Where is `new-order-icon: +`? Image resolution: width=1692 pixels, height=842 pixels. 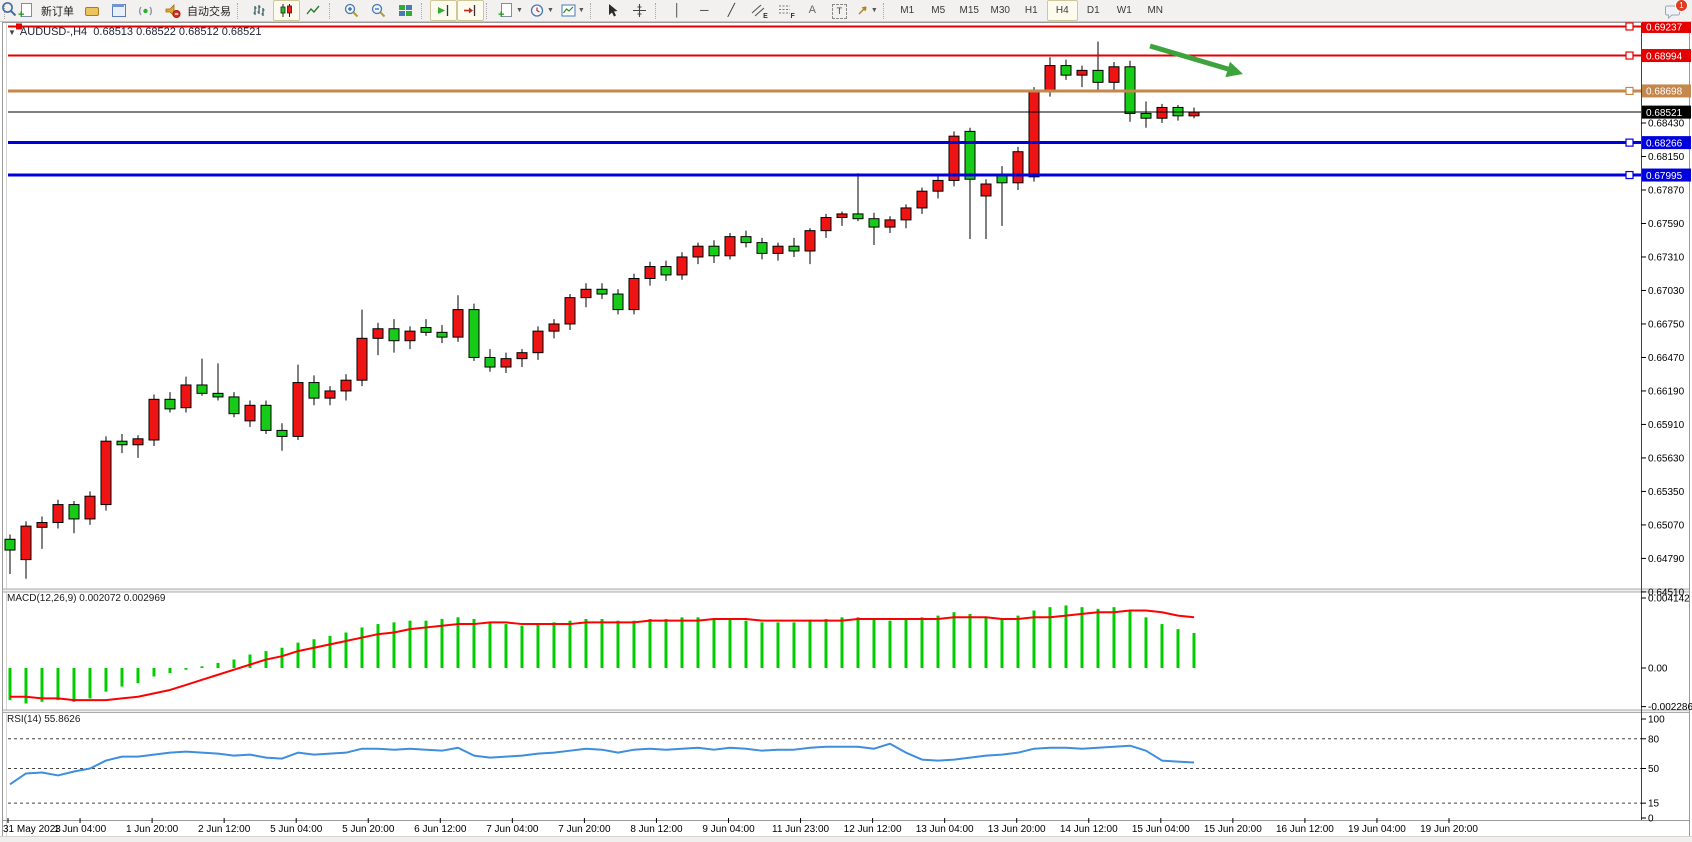 new-order-icon: + is located at coordinates (26, 11).